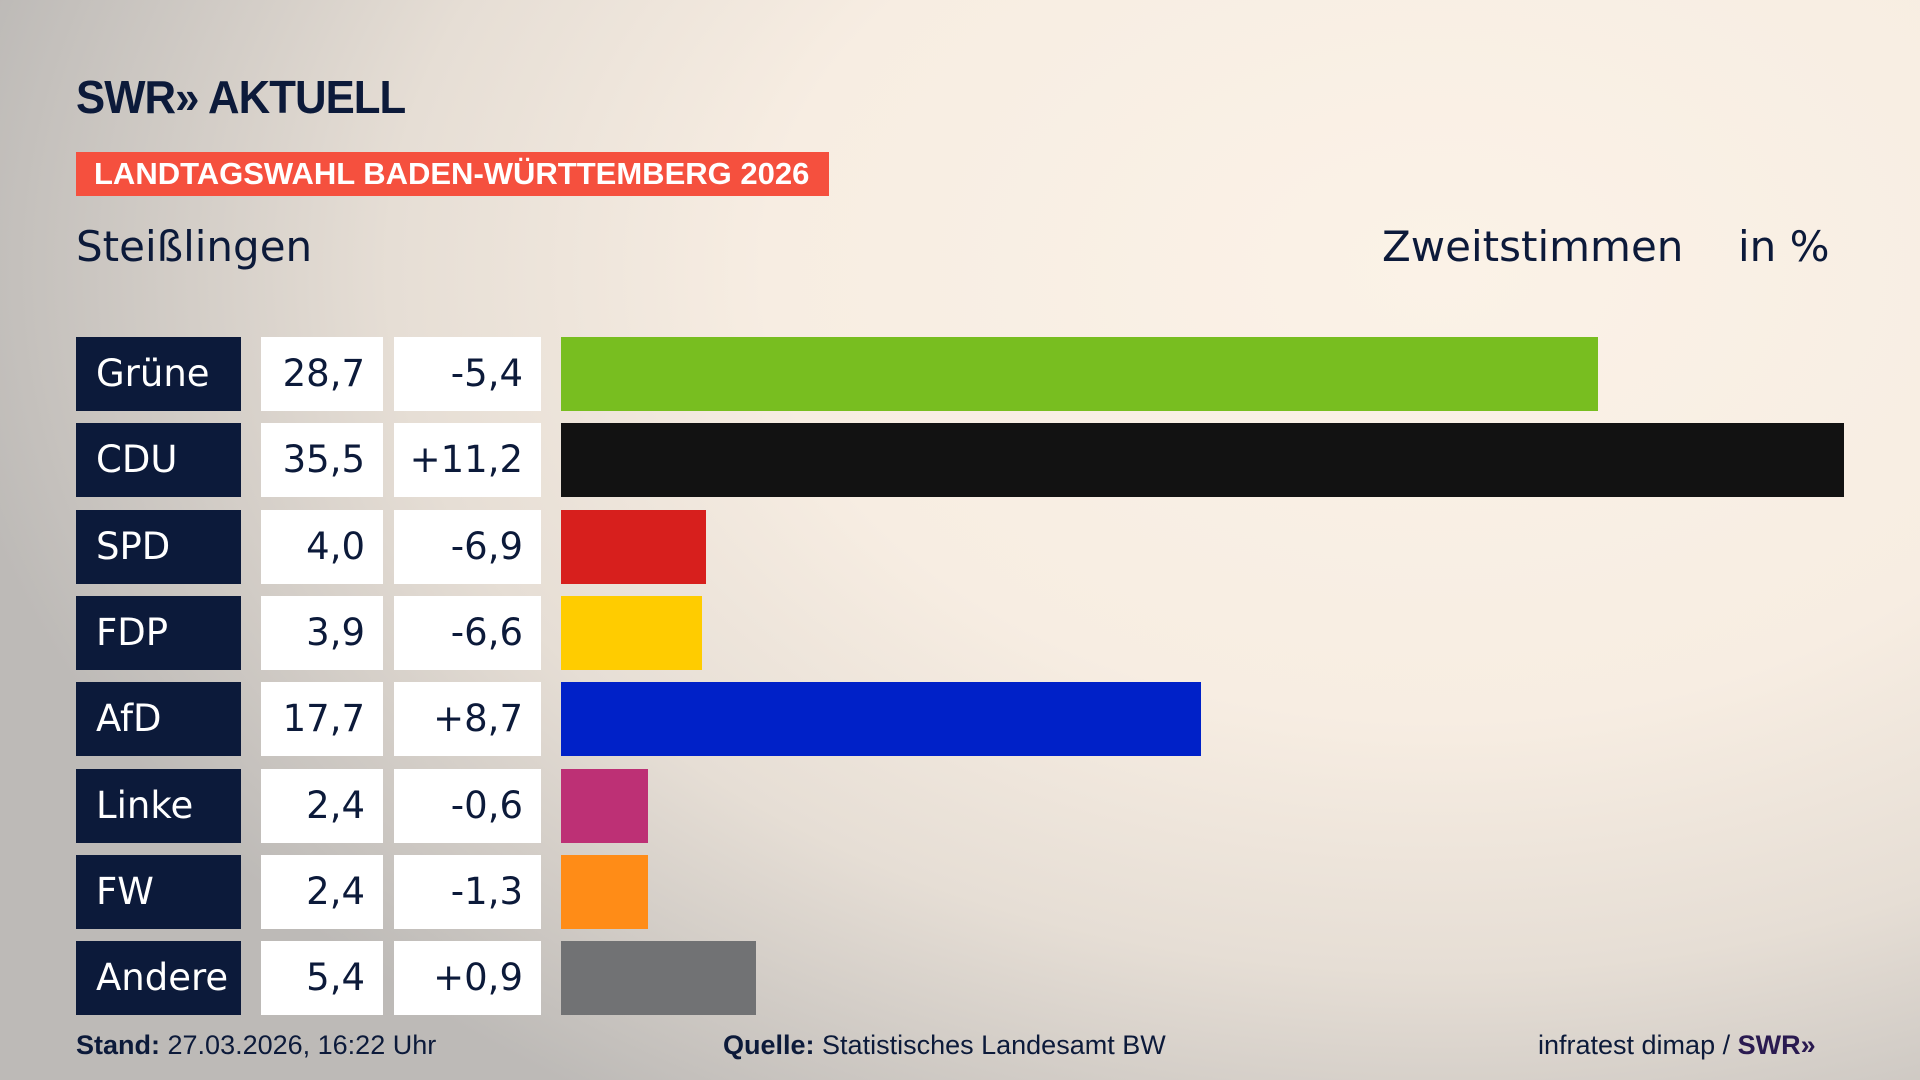 The image size is (1920, 1080). I want to click on diff-label: -6,9, so click(467, 546).